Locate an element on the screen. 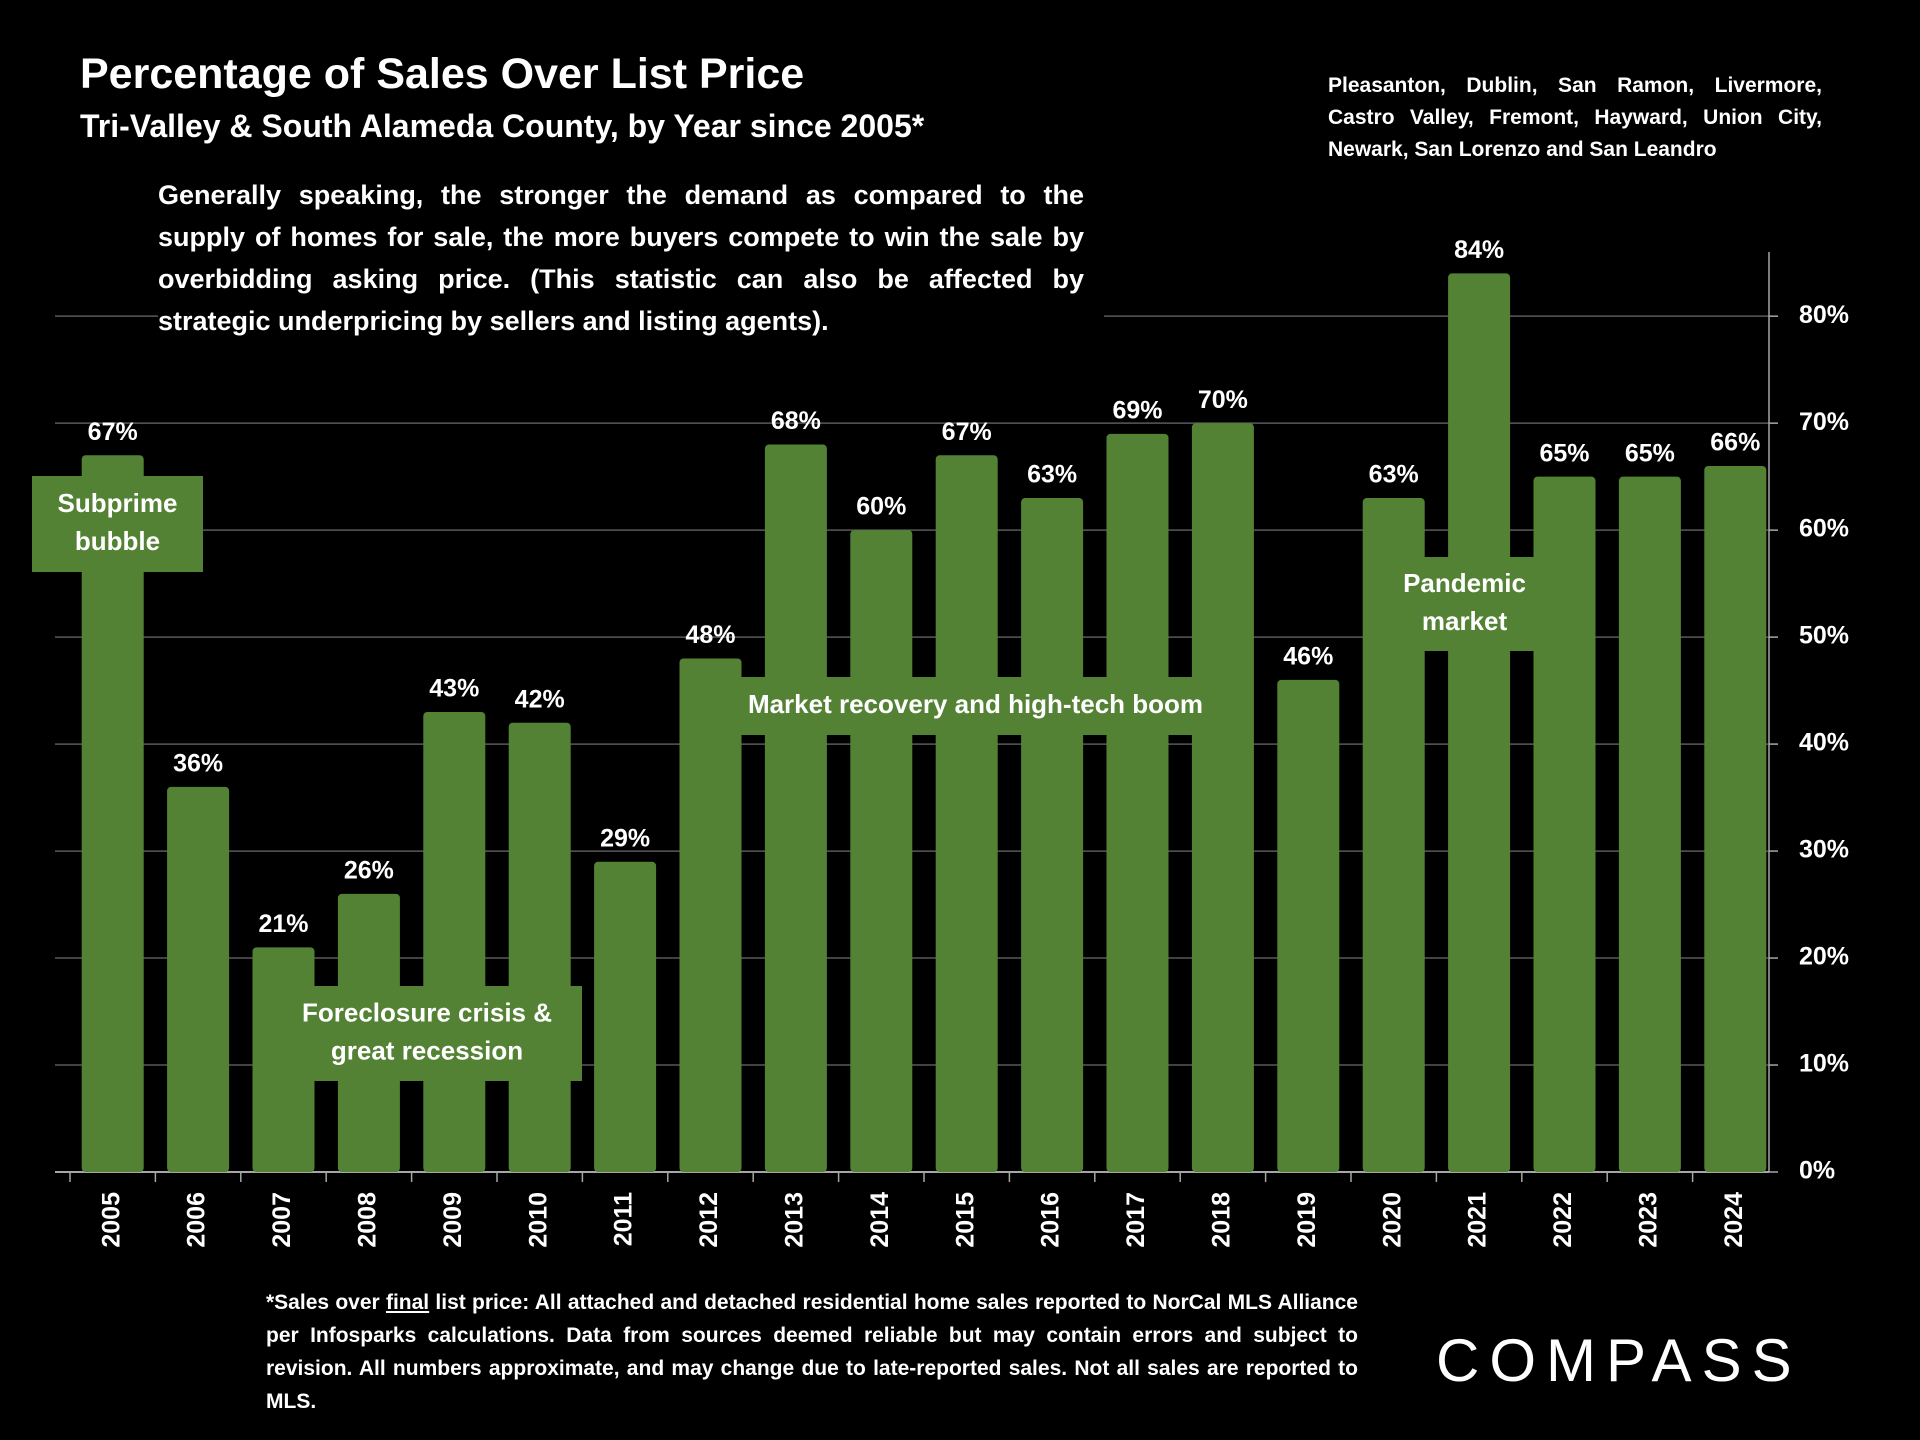  x-tick-label: 2022 is located at coordinates (1563, 1220).